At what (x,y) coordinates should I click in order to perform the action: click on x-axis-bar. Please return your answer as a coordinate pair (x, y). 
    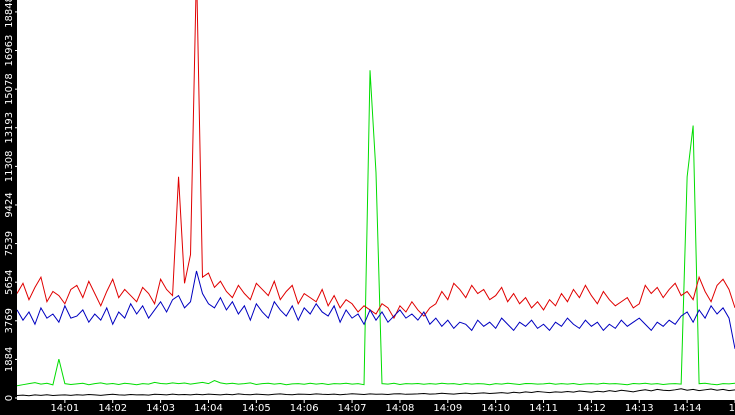
    Looking at the image, I should click on (367, 407).